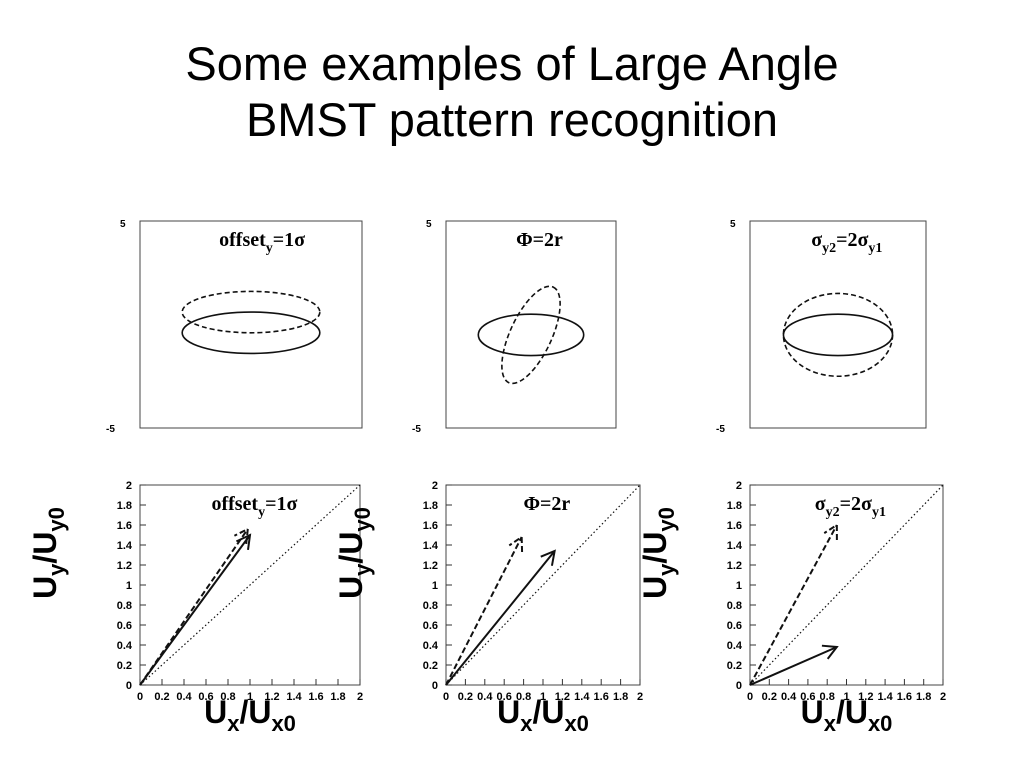  Describe the element at coordinates (830, 723) in the screenshot. I see `x-axis-label-sub: x` at that location.